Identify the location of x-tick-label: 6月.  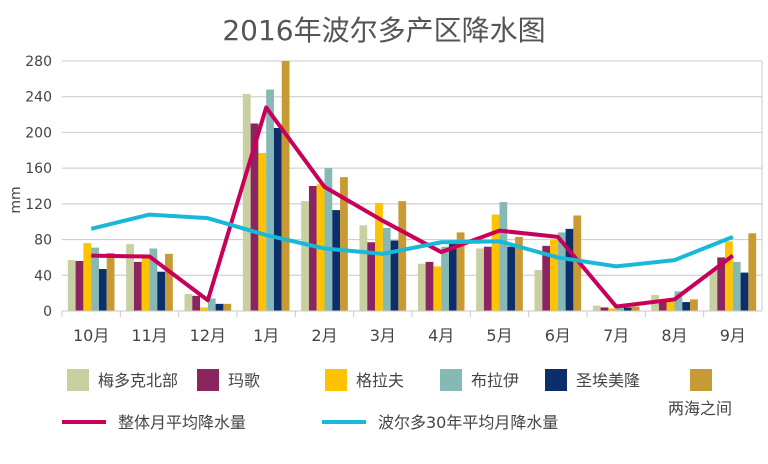
(558, 335).